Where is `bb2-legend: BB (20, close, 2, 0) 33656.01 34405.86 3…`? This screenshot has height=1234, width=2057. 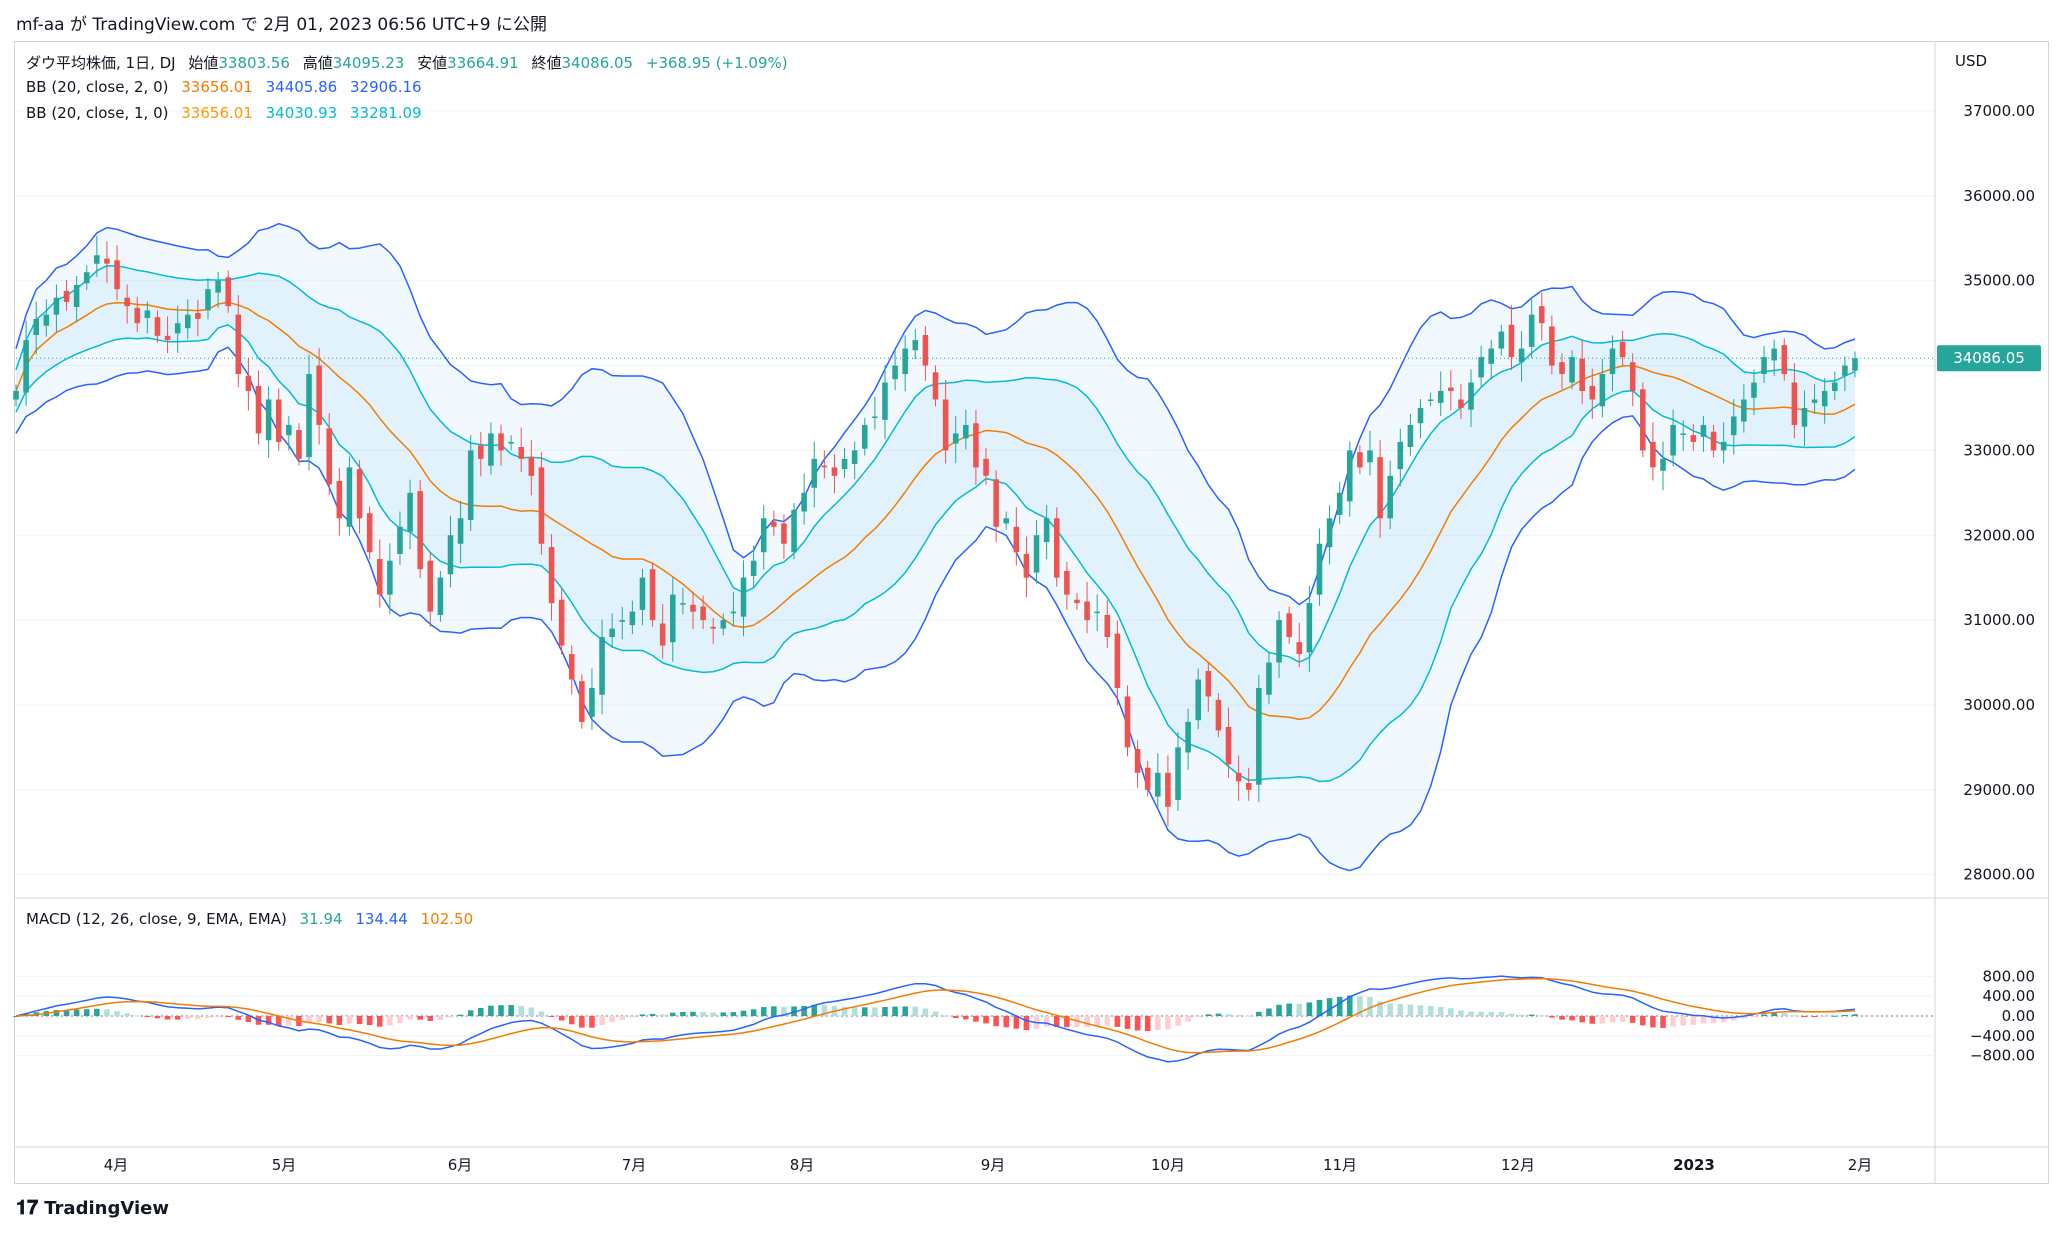 bb2-legend: BB (20, close, 2, 0) 33656.01 34405.86 3… is located at coordinates (228, 87).